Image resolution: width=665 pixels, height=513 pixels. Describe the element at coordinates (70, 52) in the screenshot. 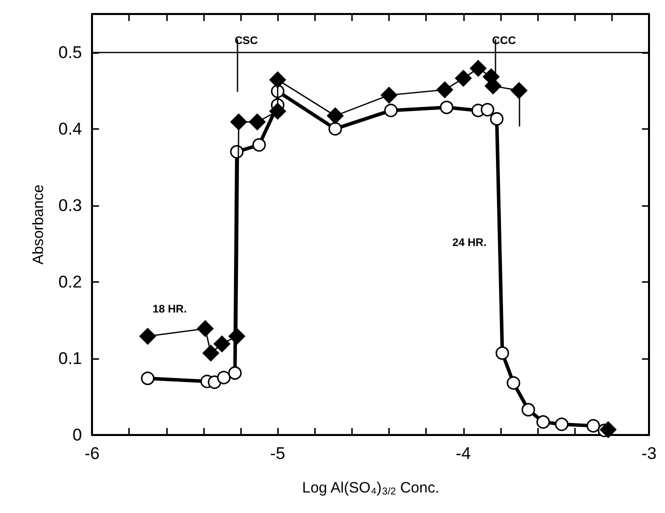

I see `y-tick-label: 0.5` at that location.